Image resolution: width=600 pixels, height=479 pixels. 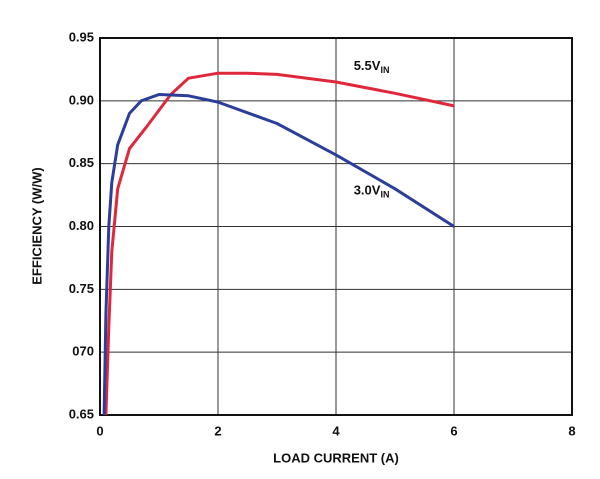 I want to click on y-tick-label: 0.95, so click(x=81, y=36).